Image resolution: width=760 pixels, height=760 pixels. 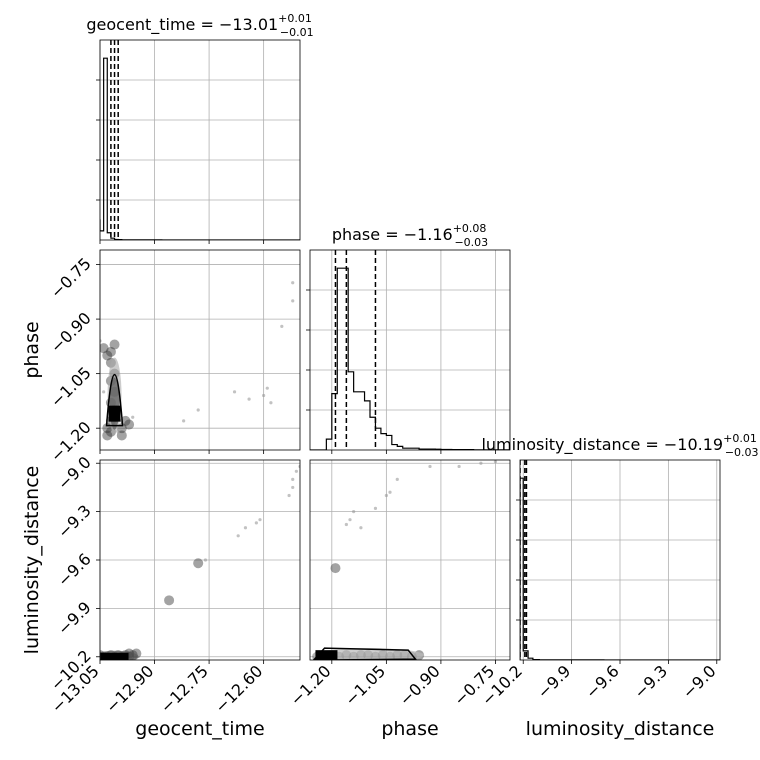 What do you see at coordinates (410, 235) in the screenshot?
I see `title-phase: phase = −1.16+0.08 −0.03` at bounding box center [410, 235].